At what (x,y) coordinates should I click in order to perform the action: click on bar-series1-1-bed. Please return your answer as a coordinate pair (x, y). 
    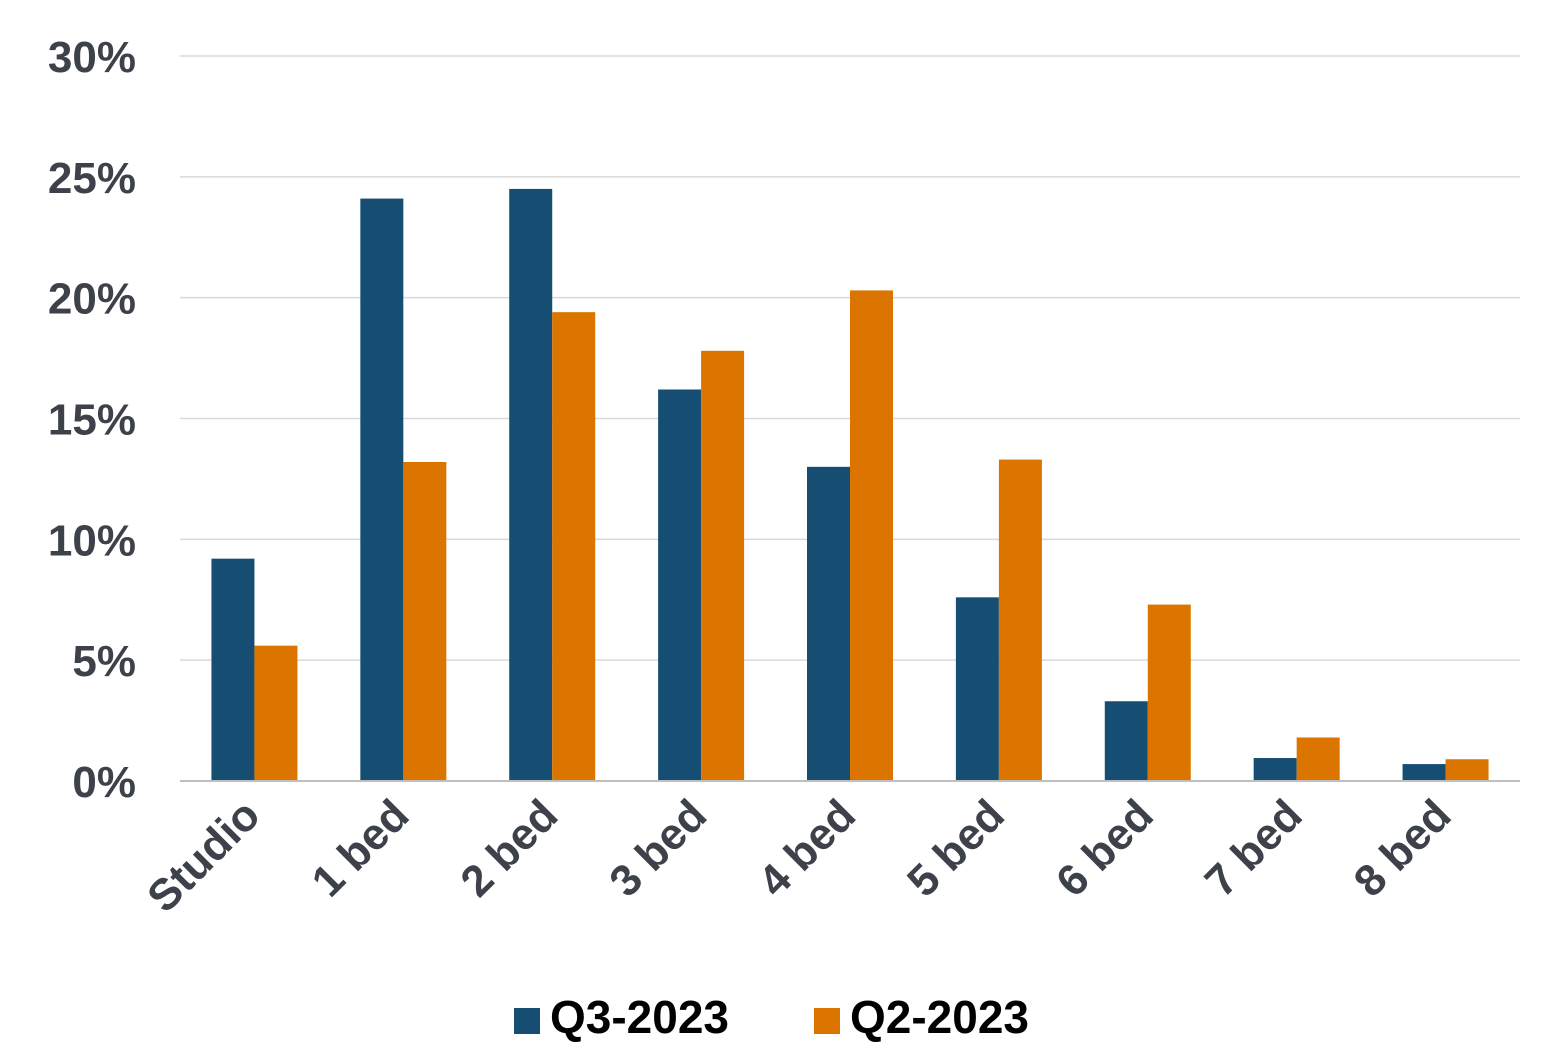
    Looking at the image, I should click on (382, 490).